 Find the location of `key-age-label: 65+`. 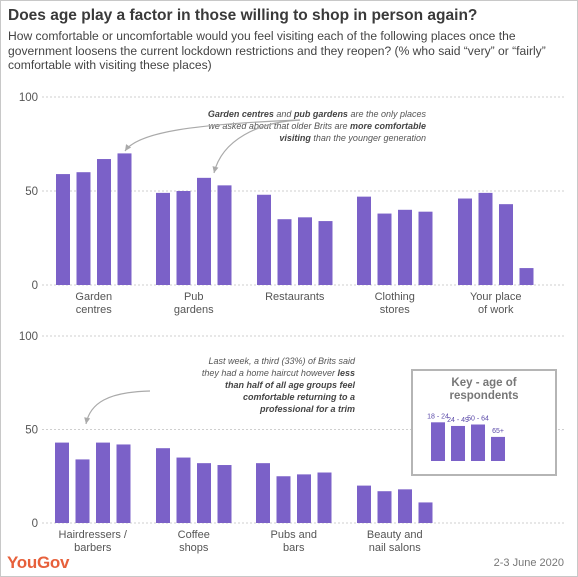

key-age-label: 65+ is located at coordinates (498, 431).